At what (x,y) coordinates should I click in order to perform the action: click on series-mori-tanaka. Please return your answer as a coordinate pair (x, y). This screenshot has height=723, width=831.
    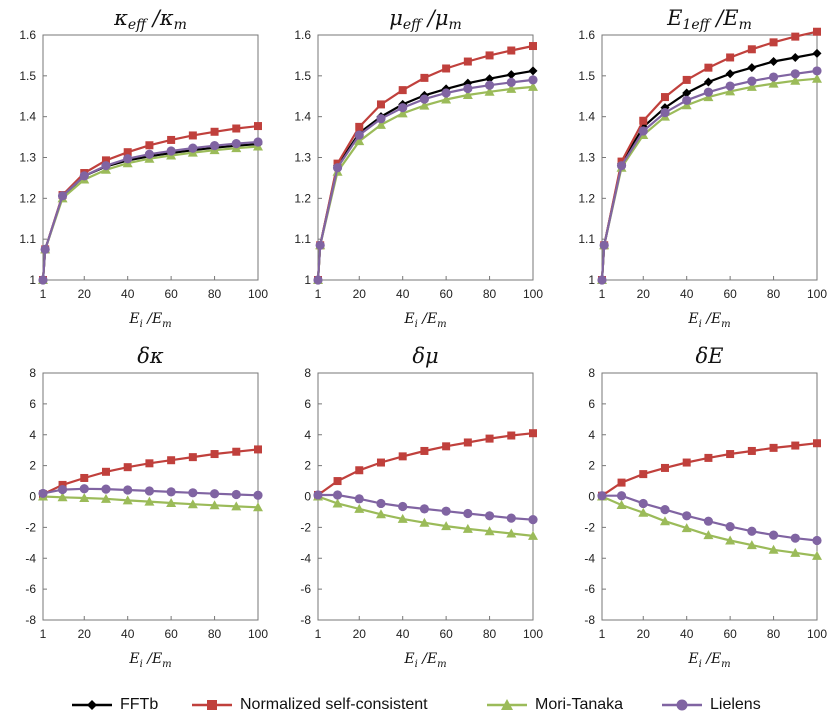
    Looking at the image, I should click on (709, 178).